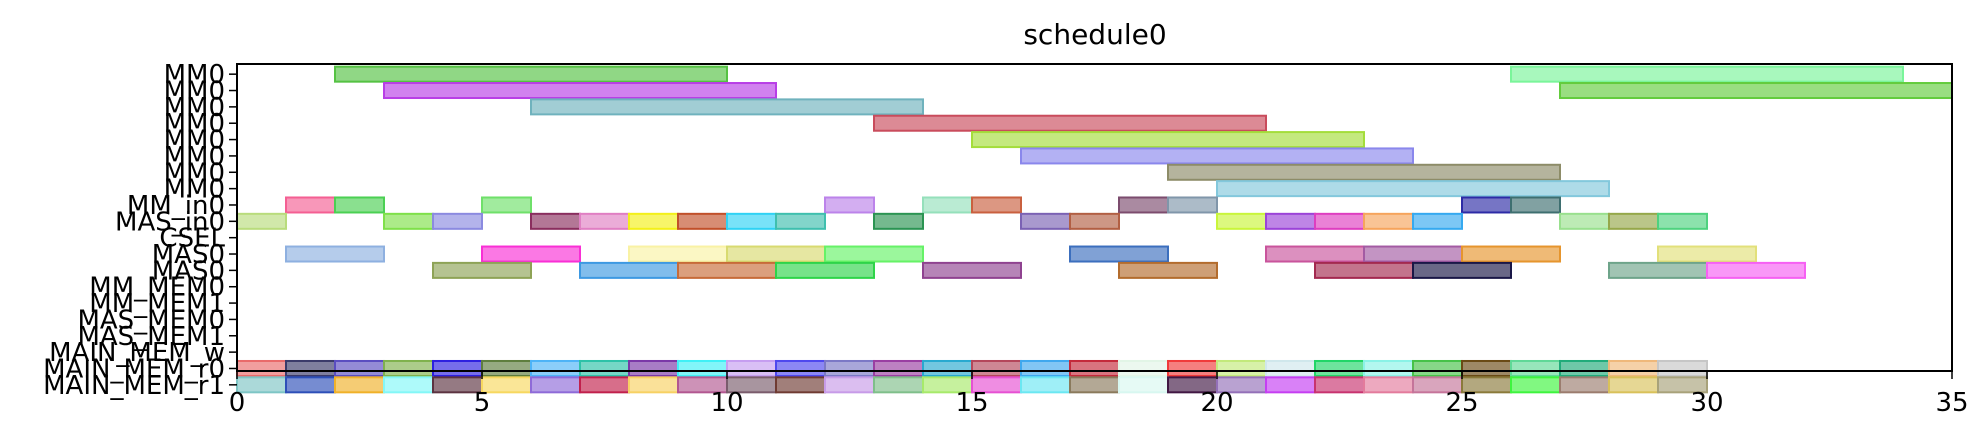 This screenshot has height=438, width=1976. I want to click on y-tick-label: CSEL, so click(192, 239).